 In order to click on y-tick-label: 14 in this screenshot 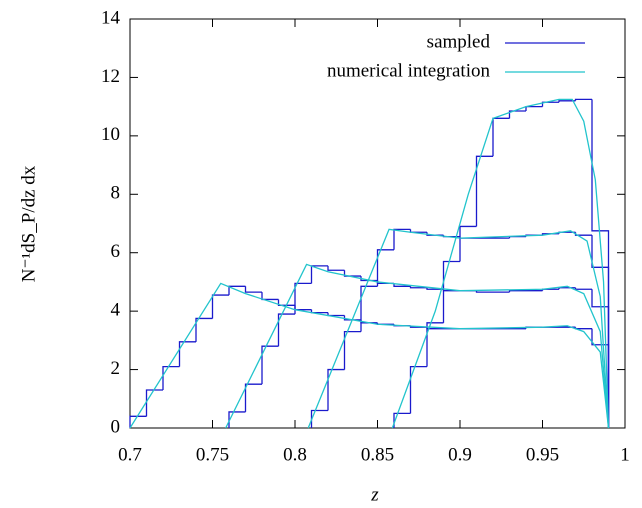, I will do `click(111, 17)`.